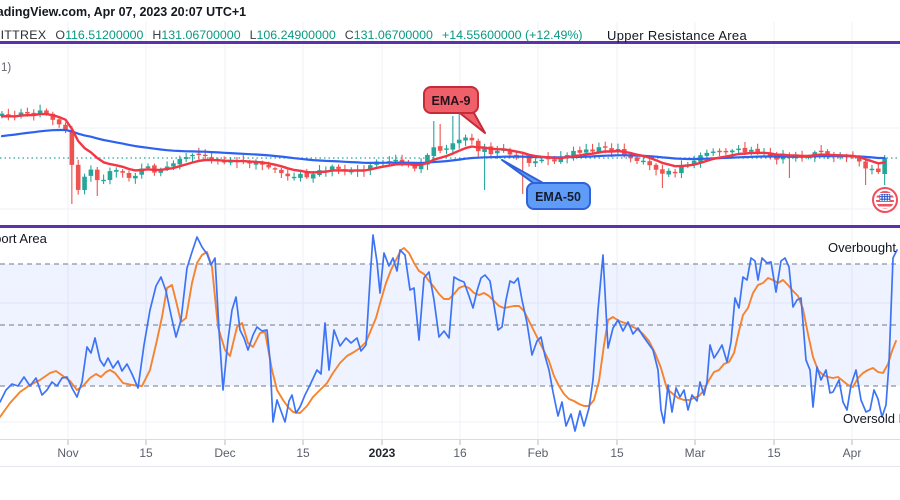 The height and width of the screenshot is (500, 900). I want to click on flag-canton, so click(885, 197).